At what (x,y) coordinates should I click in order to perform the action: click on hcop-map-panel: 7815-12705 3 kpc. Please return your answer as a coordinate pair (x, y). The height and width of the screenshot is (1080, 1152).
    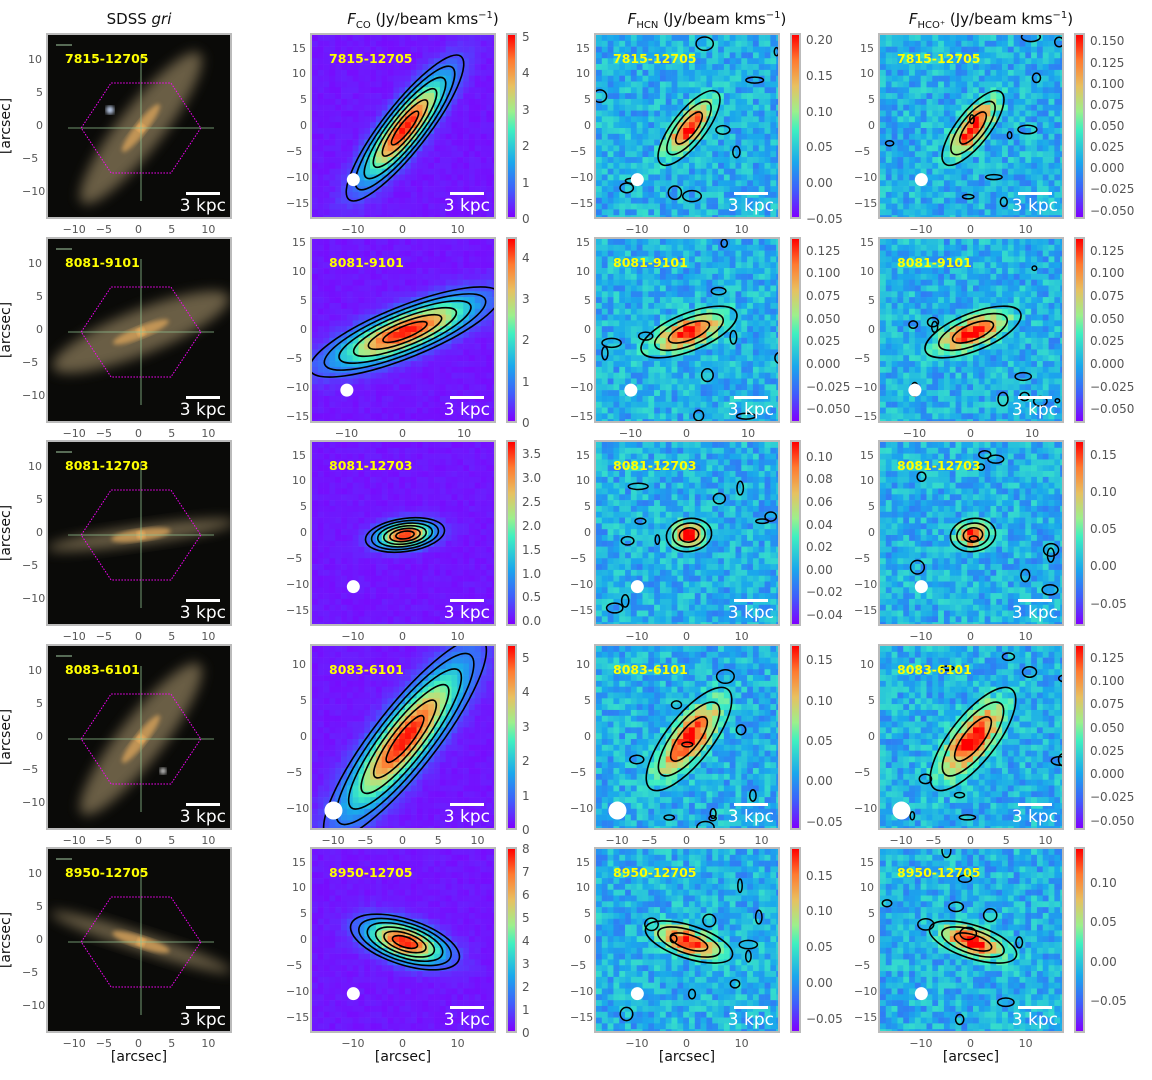
    Looking at the image, I should click on (971, 126).